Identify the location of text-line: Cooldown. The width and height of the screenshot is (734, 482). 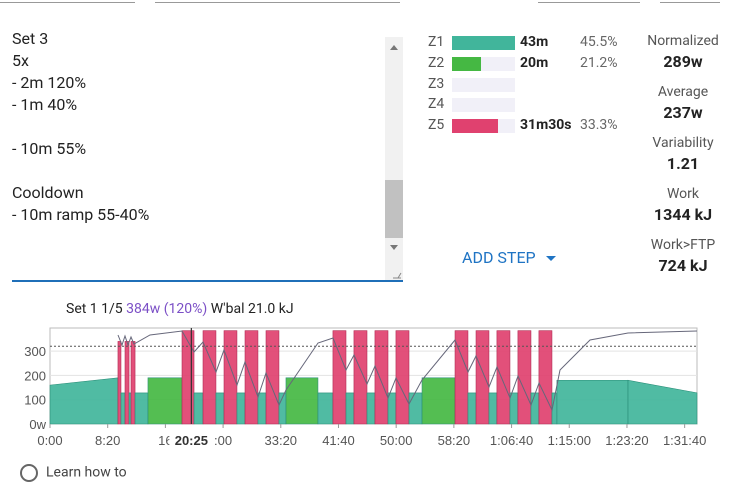
(48, 192).